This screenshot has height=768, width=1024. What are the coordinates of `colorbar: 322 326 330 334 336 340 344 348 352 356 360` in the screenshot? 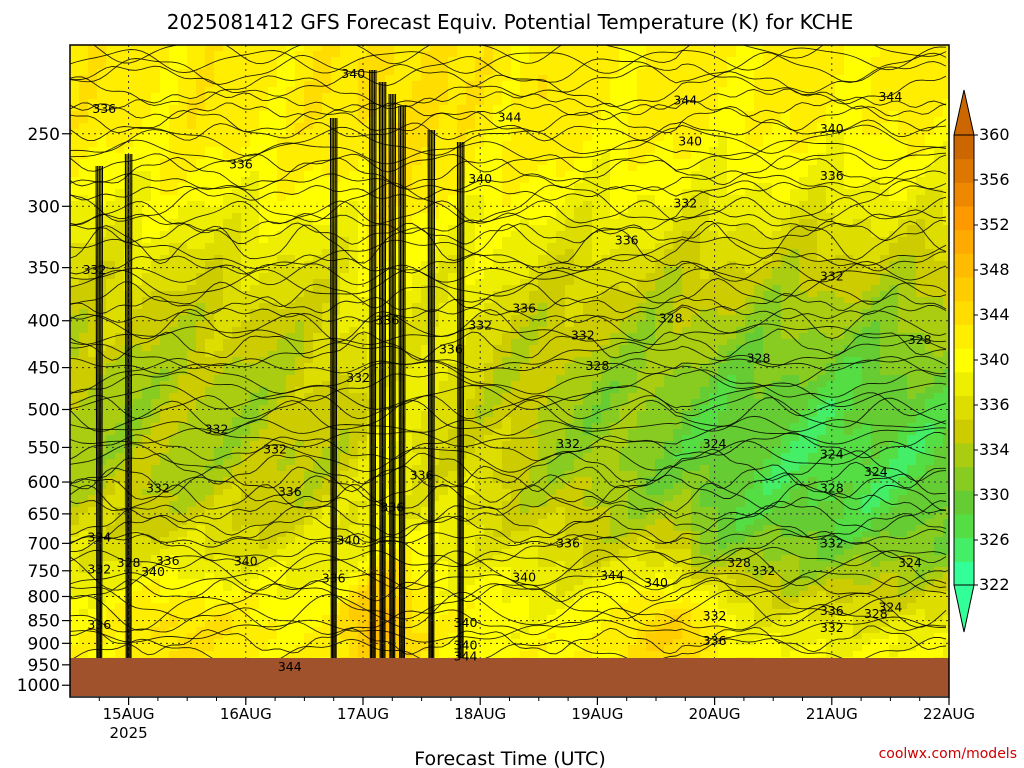 It's located at (981, 361).